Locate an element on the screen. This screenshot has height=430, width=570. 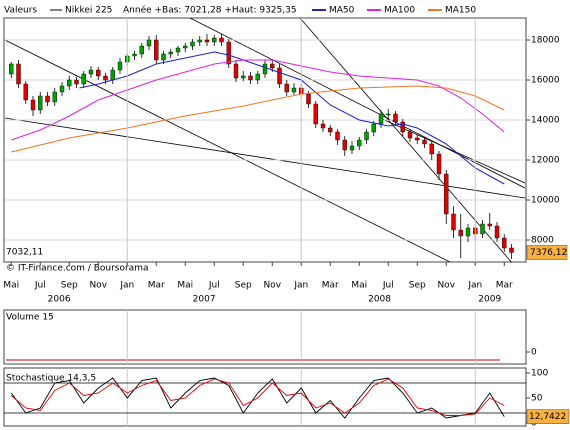
legend-label: MA100 is located at coordinates (399, 11).